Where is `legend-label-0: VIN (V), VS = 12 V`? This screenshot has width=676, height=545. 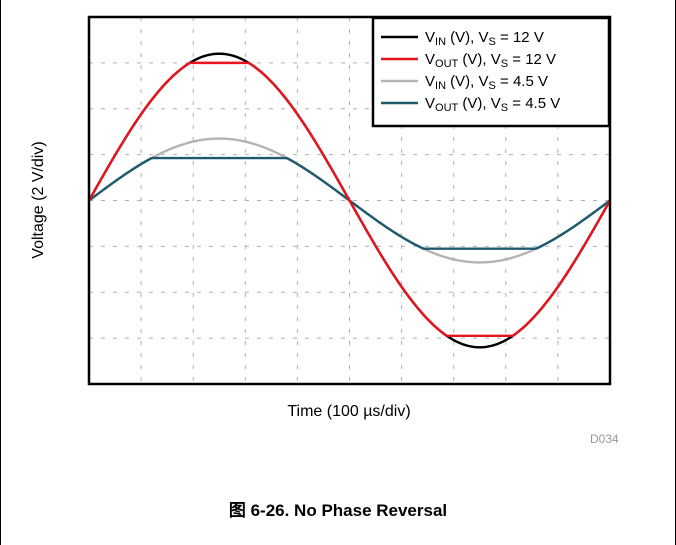
legend-label-0: VIN (V), VS = 12 V is located at coordinates (484, 38).